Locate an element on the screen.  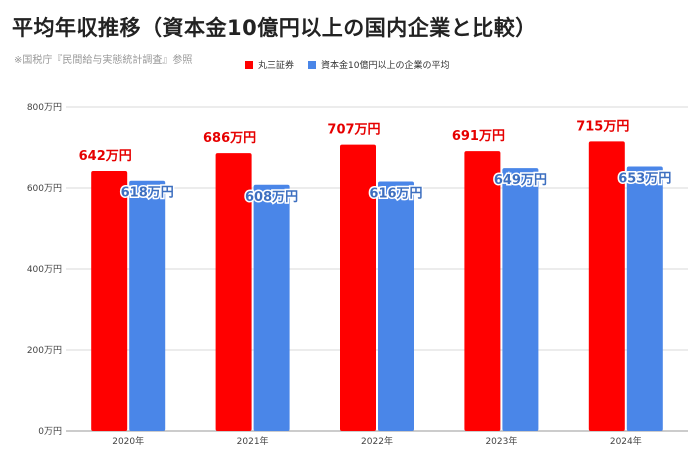
data-label-series-2: 653万円 is located at coordinates (644, 179).